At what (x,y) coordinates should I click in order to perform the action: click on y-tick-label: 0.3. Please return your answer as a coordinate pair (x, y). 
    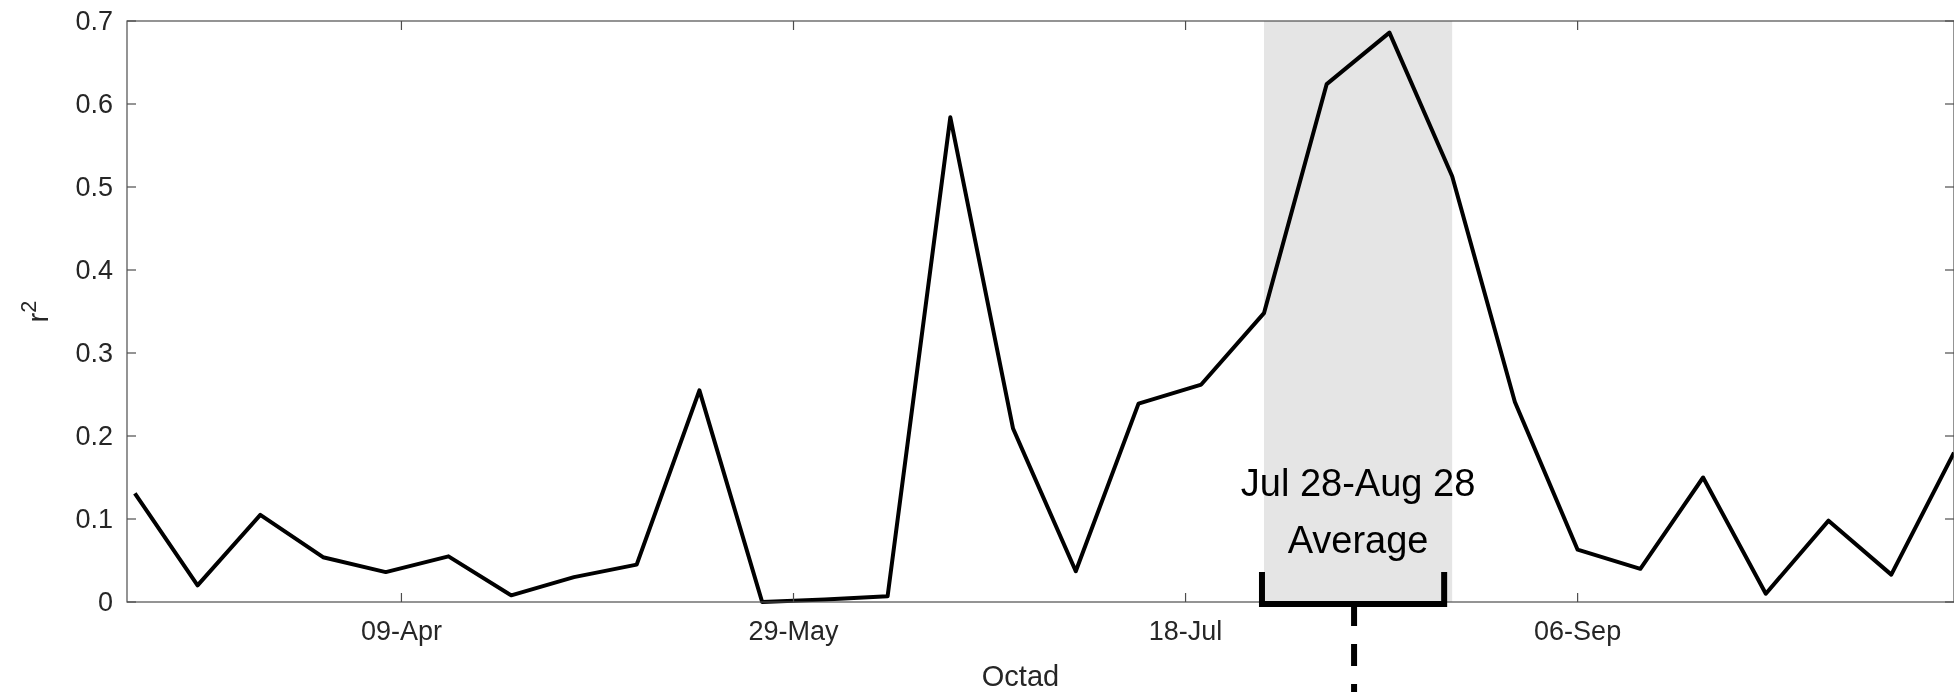
    Looking at the image, I should click on (94, 353).